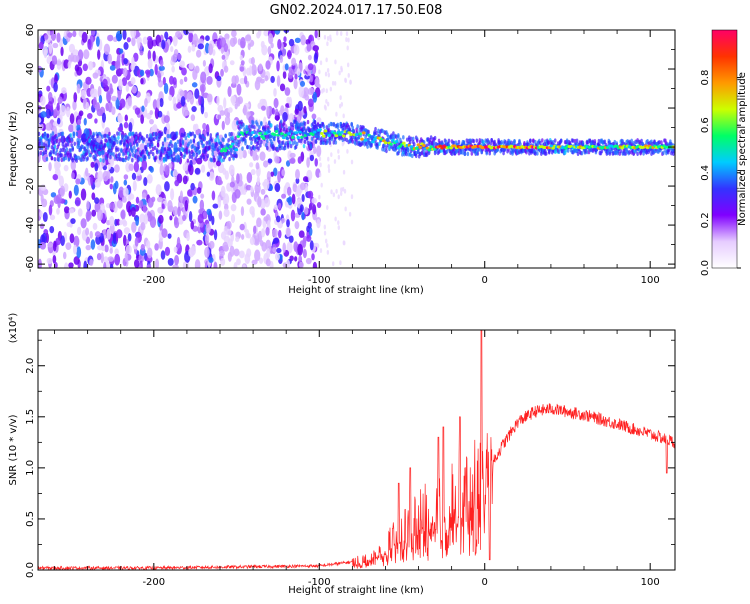  I want to click on x-tick-label: -200, so click(153, 280).